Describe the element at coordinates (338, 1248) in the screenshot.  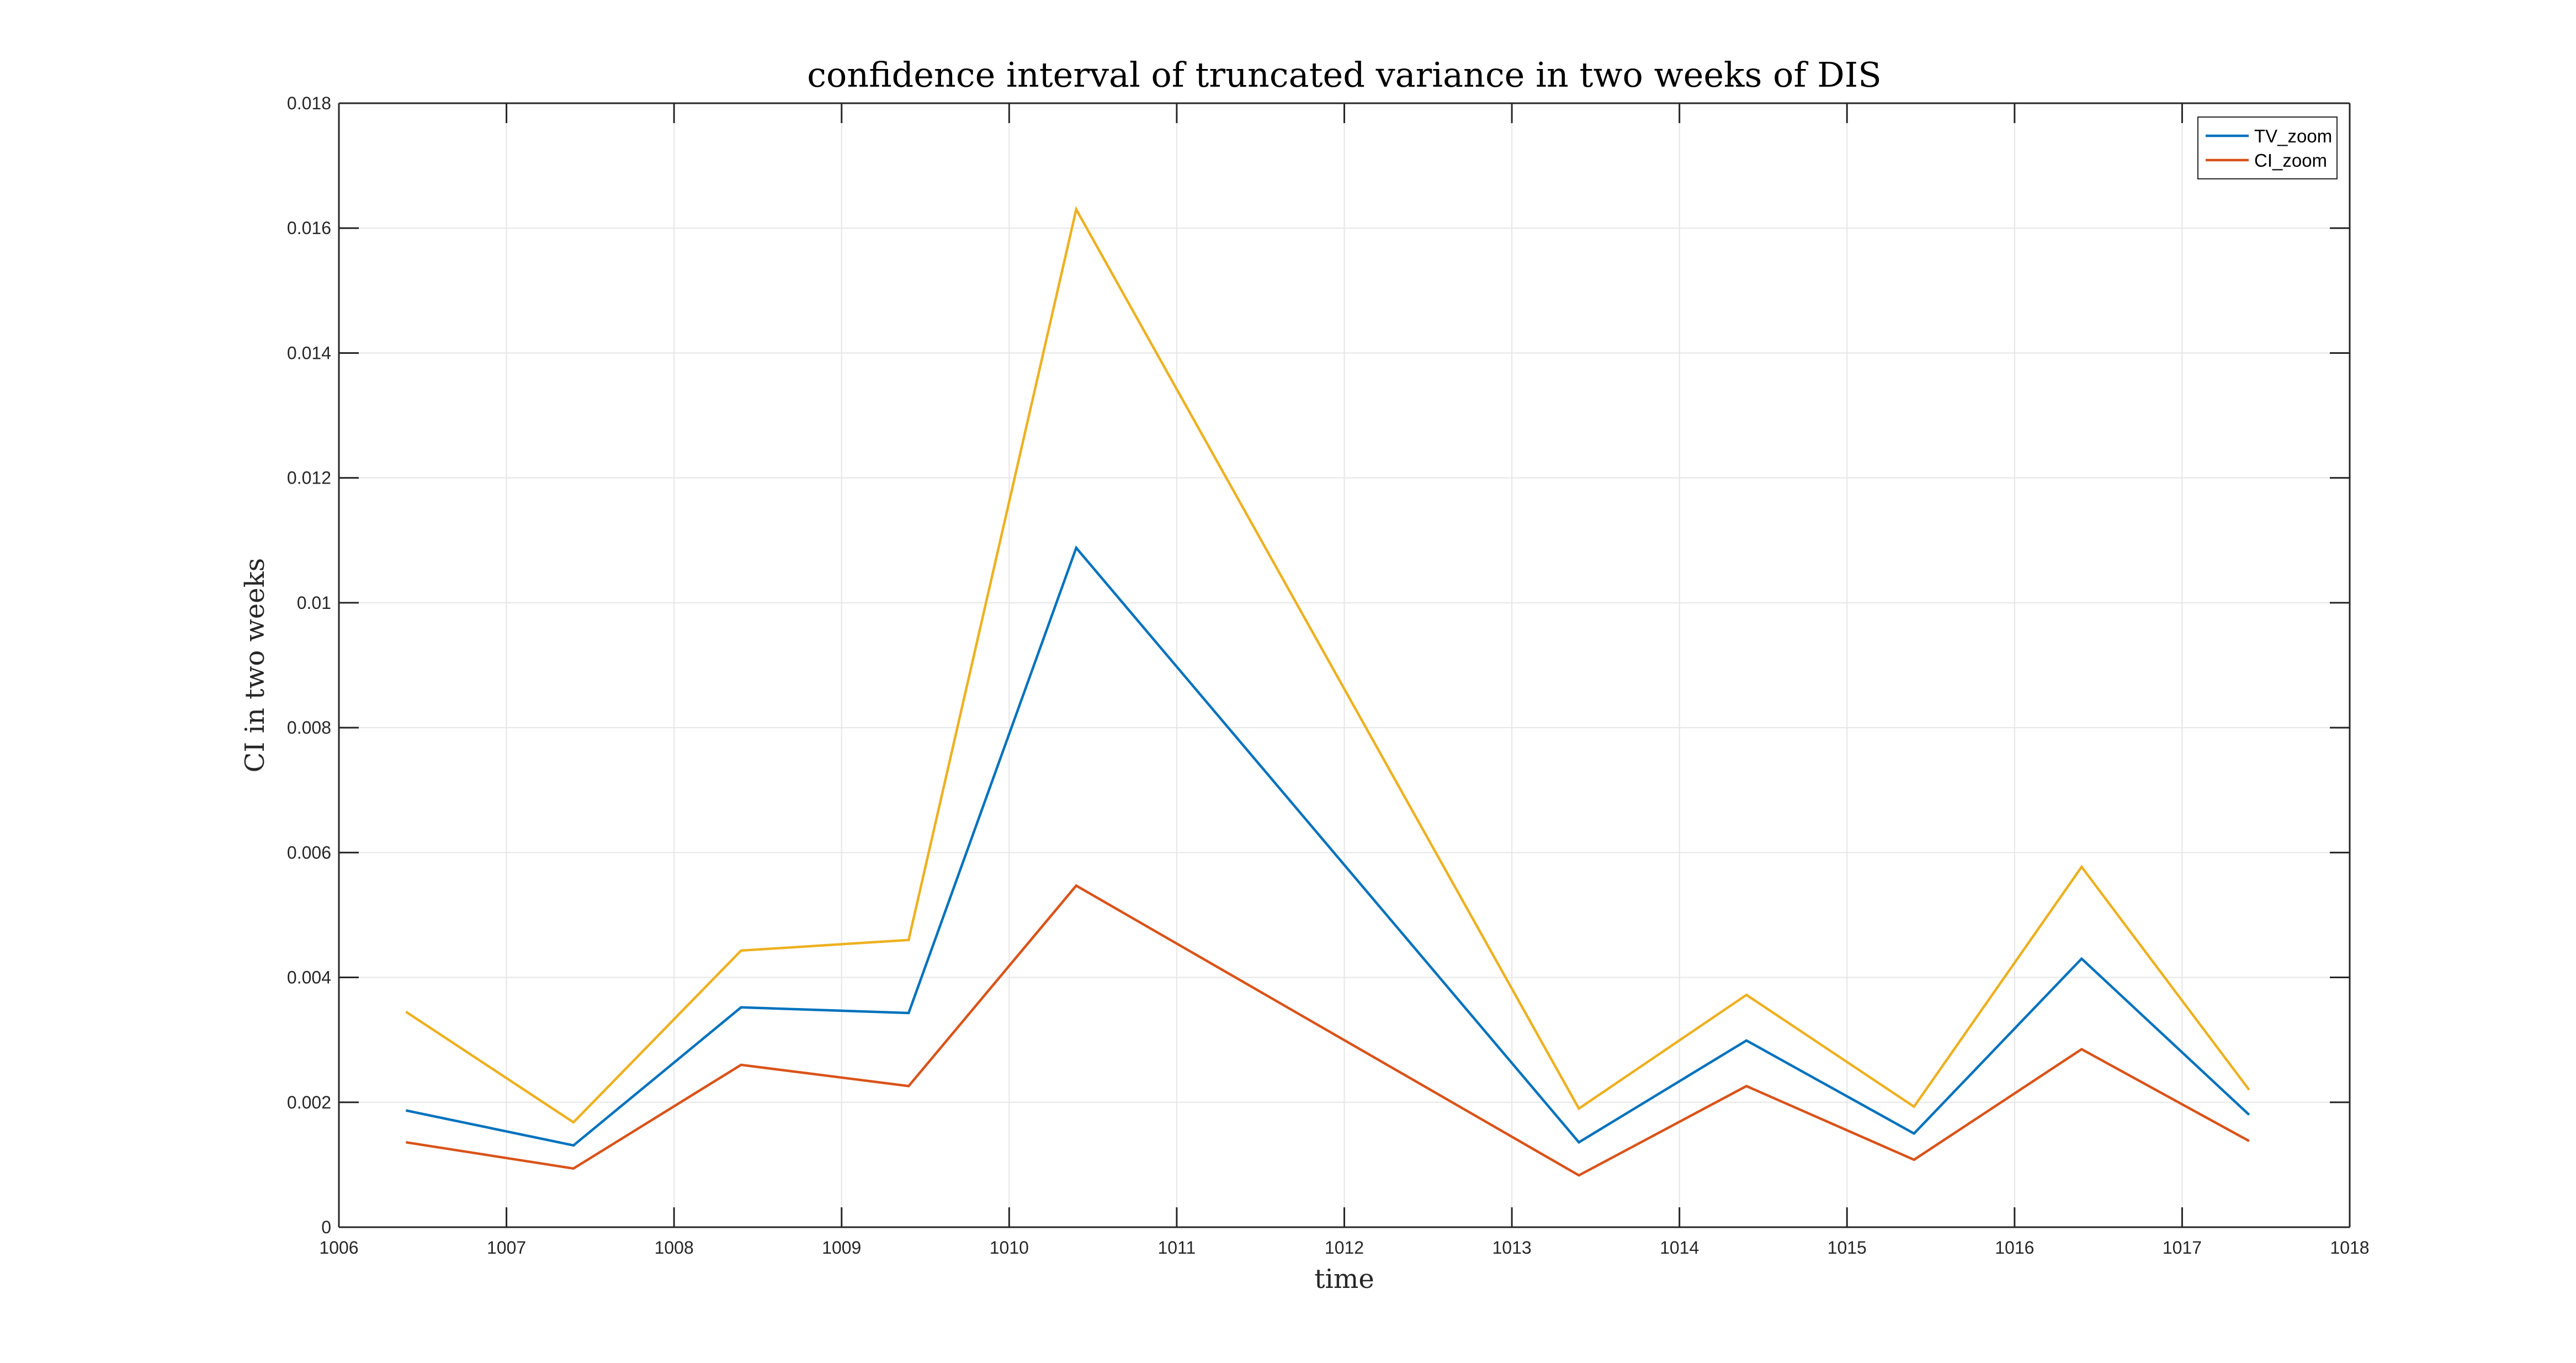
I see `x-tick-label: 1006` at that location.